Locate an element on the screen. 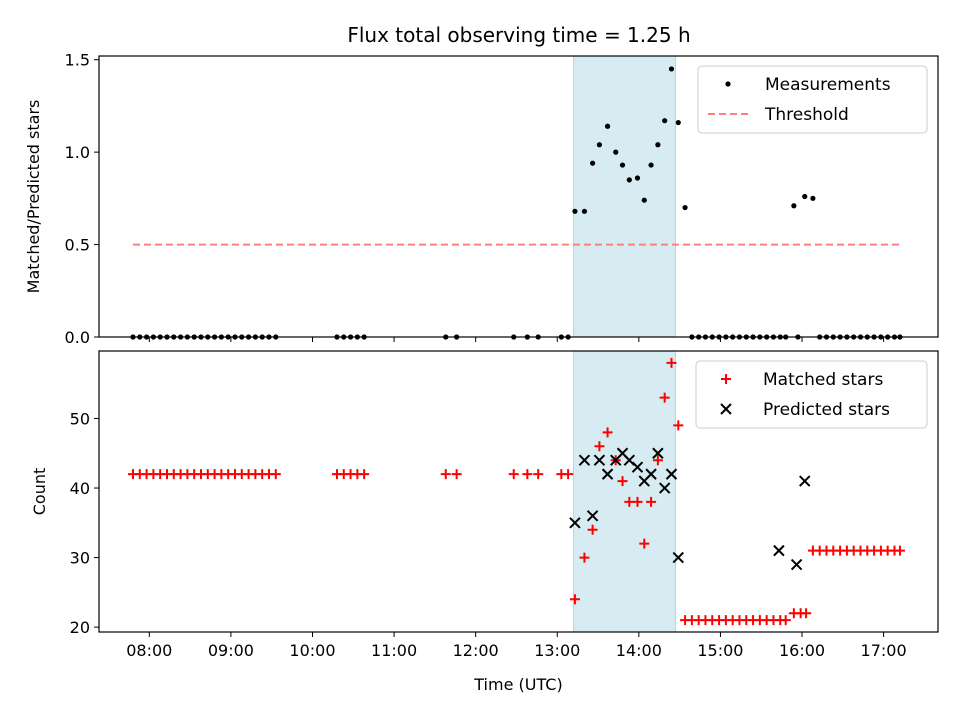 The width and height of the screenshot is (960, 720). x-tick-label: 15:00 is located at coordinates (720, 650).